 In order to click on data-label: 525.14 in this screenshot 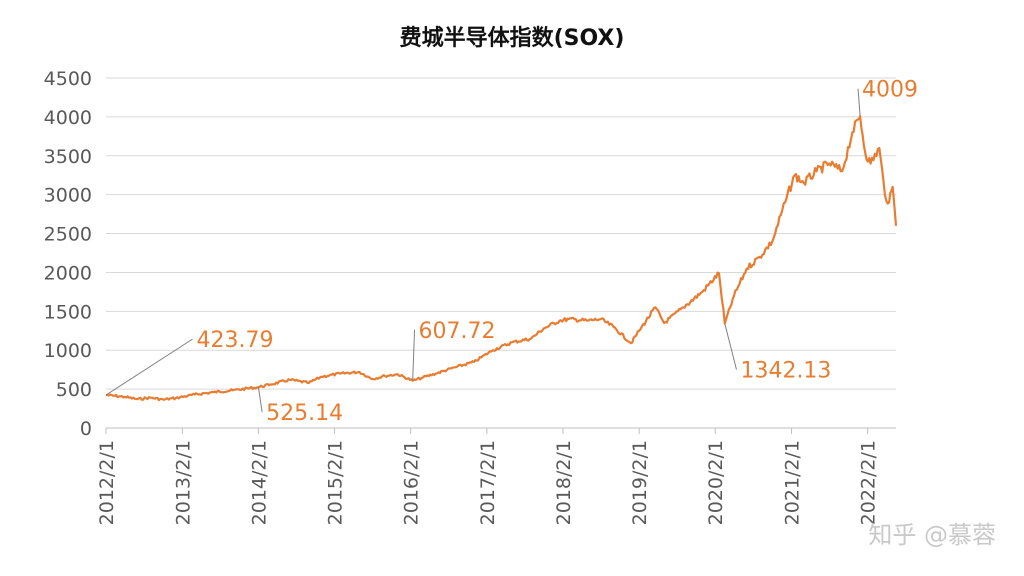, I will do `click(304, 413)`.